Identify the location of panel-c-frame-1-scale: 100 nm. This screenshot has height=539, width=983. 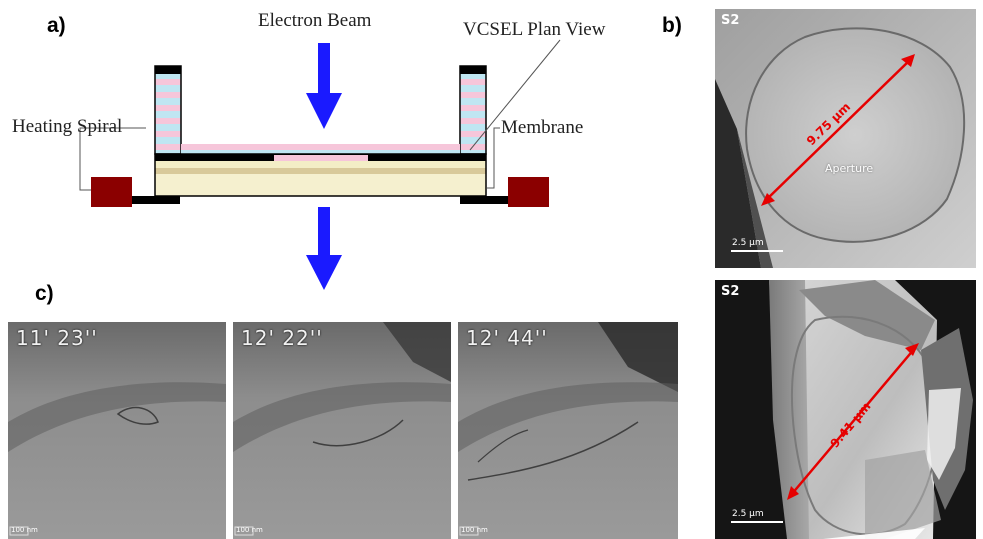
(24, 530).